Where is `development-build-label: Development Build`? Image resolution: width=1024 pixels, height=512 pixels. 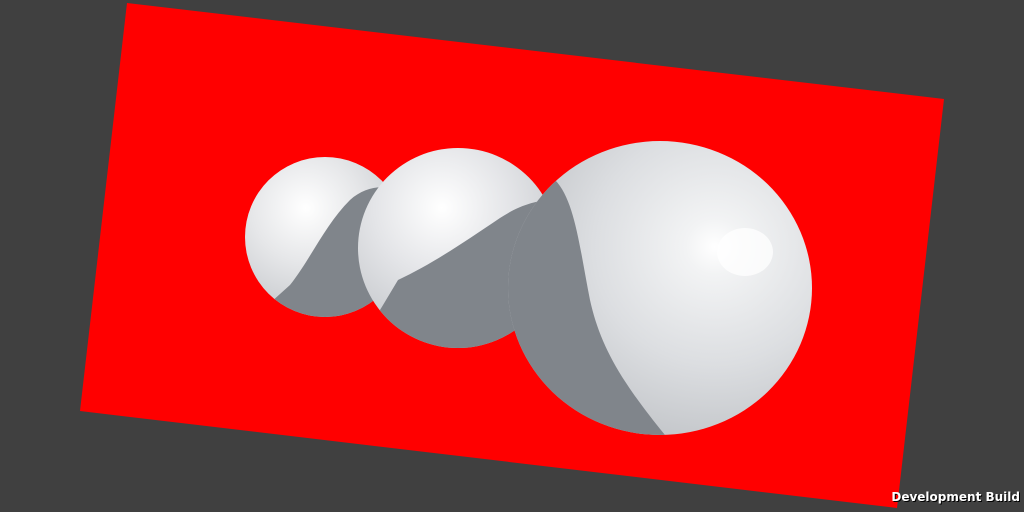 development-build-label: Development Build is located at coordinates (955, 497).